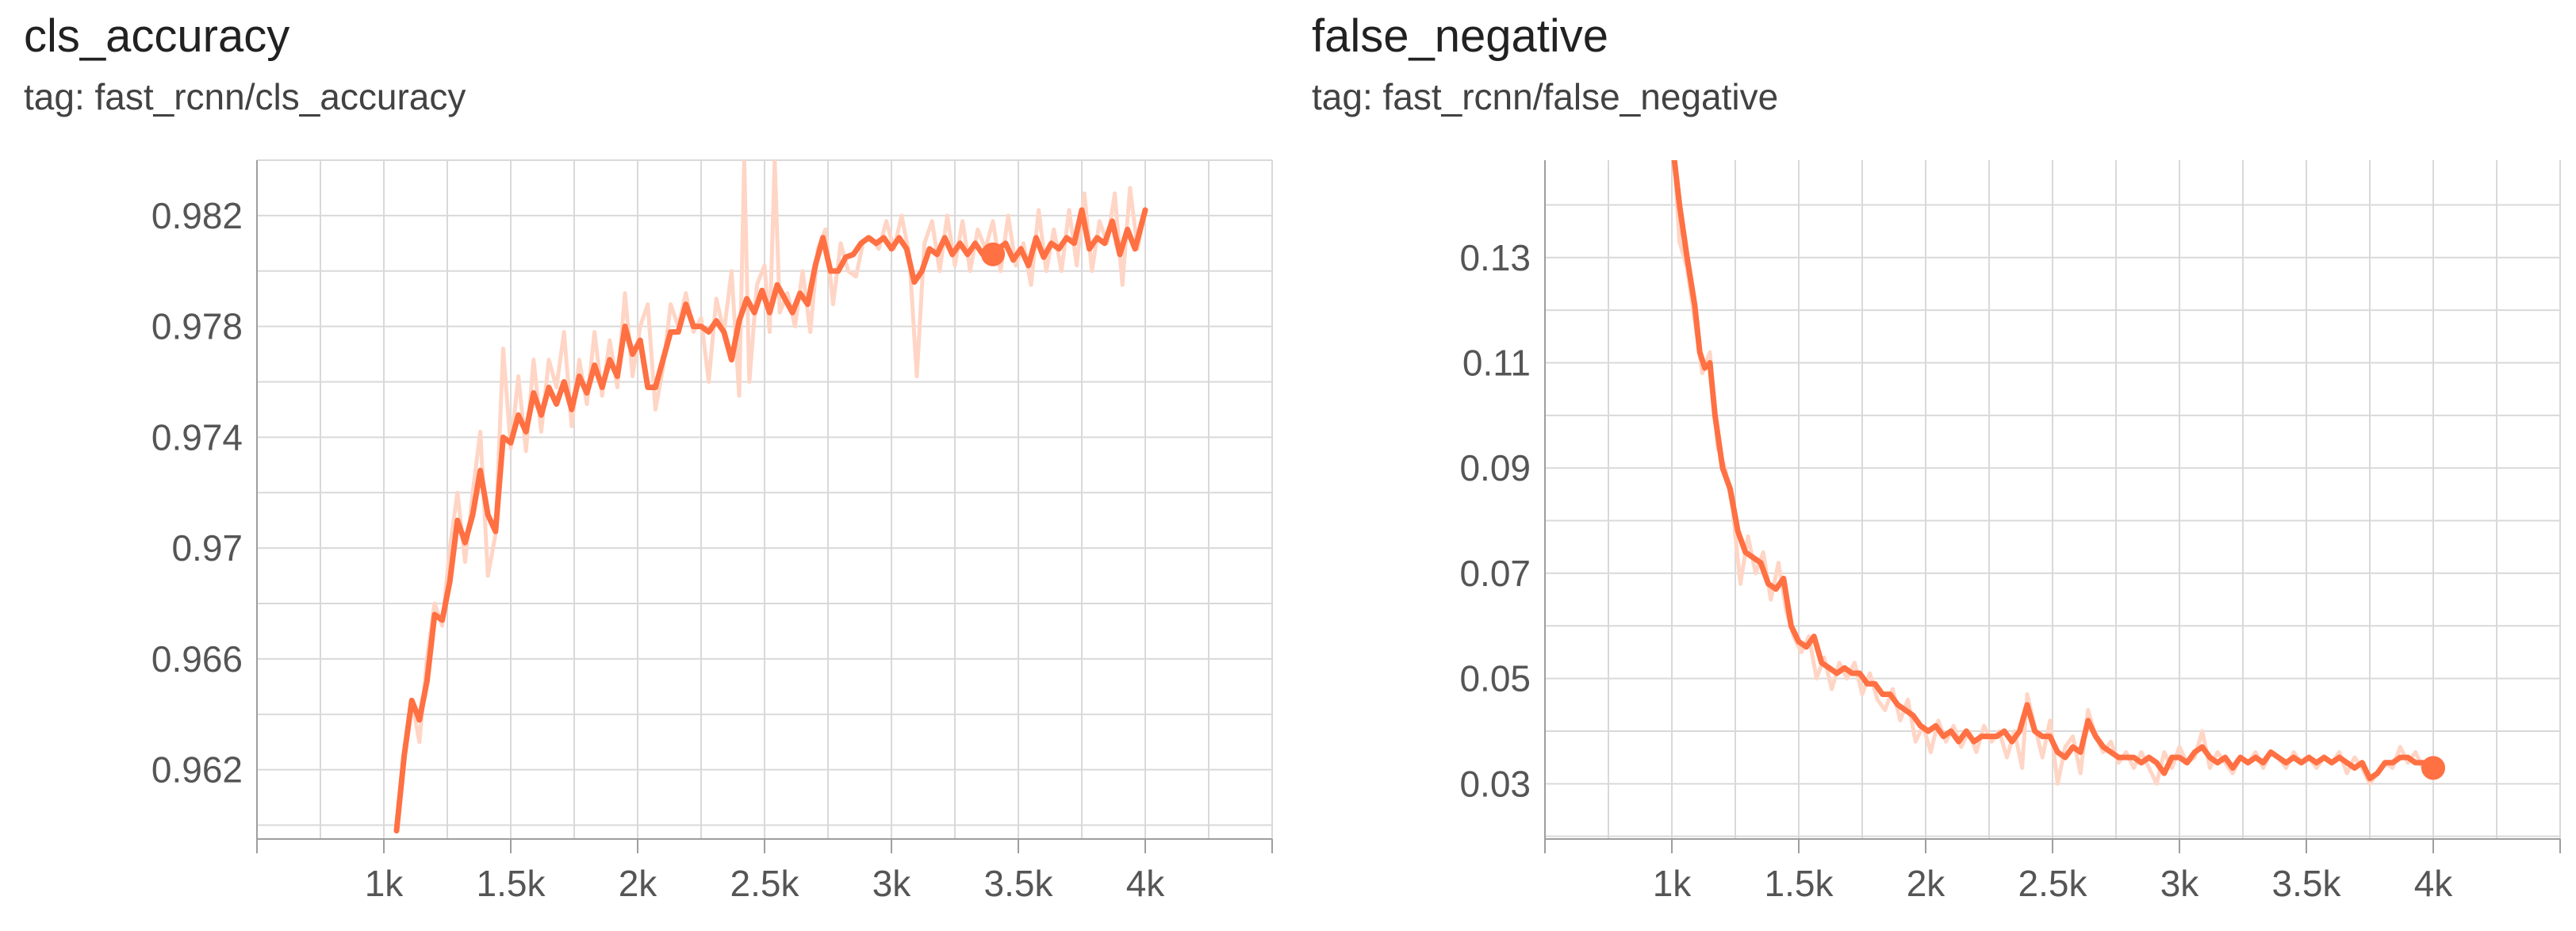 The height and width of the screenshot is (931, 2576). What do you see at coordinates (197, 437) in the screenshot?
I see `y-tick-label: 0.974` at bounding box center [197, 437].